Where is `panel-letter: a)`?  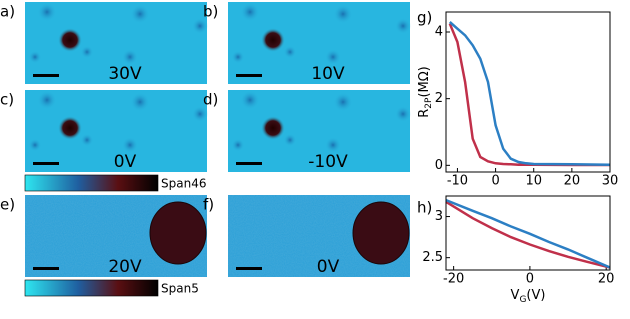 panel-letter: a) is located at coordinates (7, 12).